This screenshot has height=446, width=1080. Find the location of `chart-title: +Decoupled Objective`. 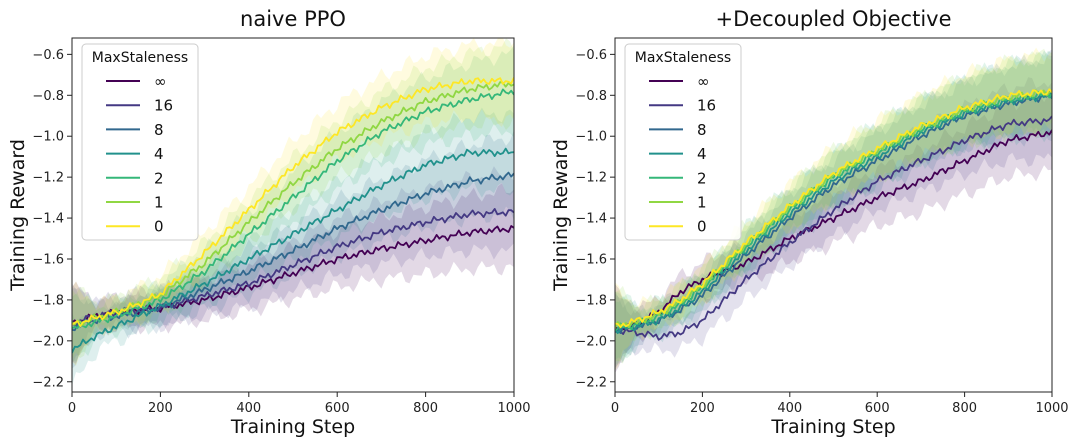

chart-title: +Decoupled Objective is located at coordinates (833, 19).